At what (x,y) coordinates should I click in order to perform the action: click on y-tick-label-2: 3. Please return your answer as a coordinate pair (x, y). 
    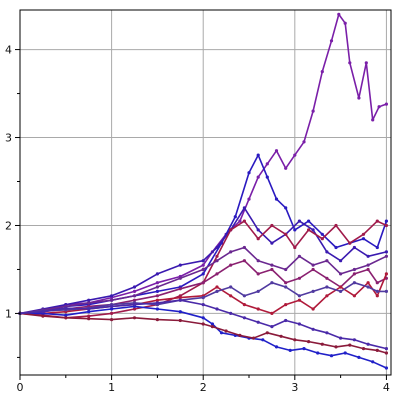
    Looking at the image, I should click on (8, 138).